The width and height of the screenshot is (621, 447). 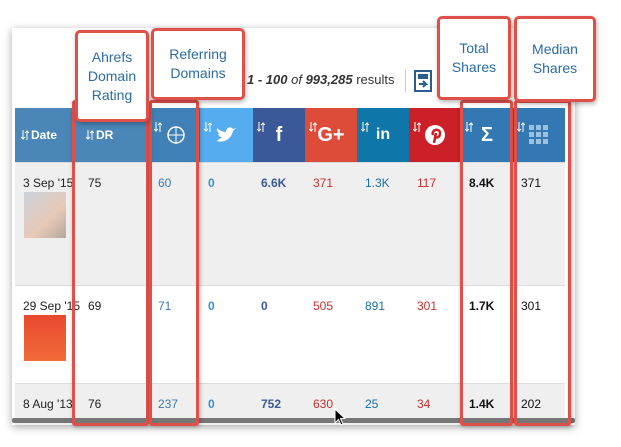 What do you see at coordinates (198, 64) in the screenshot?
I see `annotation: Referring Domains` at bounding box center [198, 64].